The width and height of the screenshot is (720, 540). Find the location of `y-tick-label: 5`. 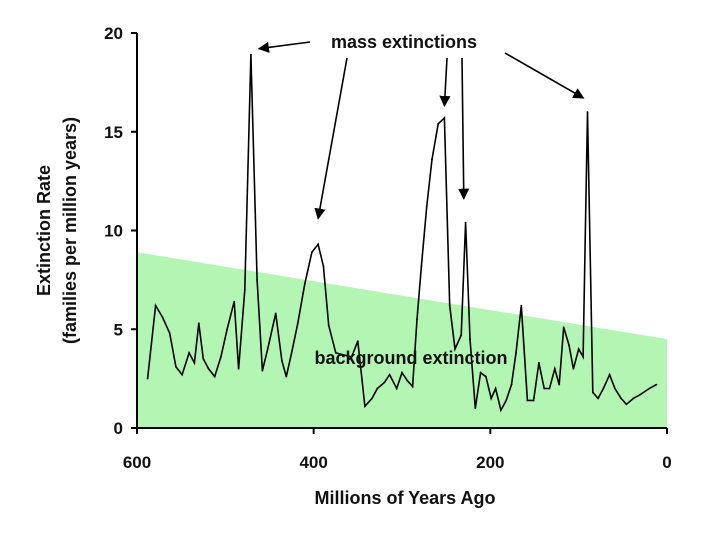

y-tick-label: 5 is located at coordinates (118, 329).